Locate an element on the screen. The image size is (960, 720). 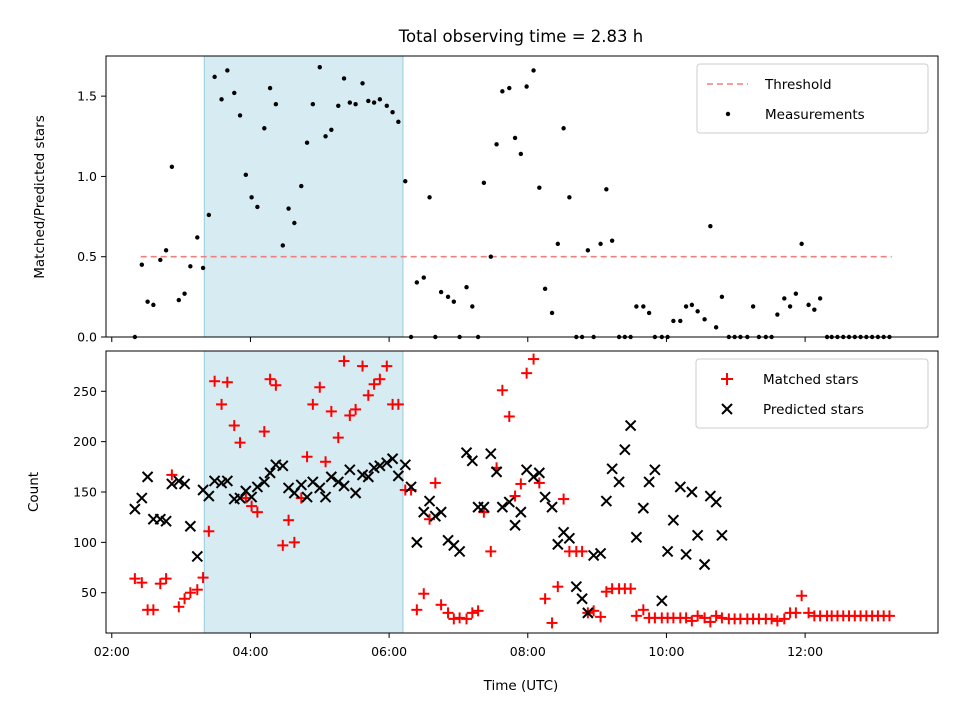
bottom-y-tick-label: 100 is located at coordinates (85, 542).